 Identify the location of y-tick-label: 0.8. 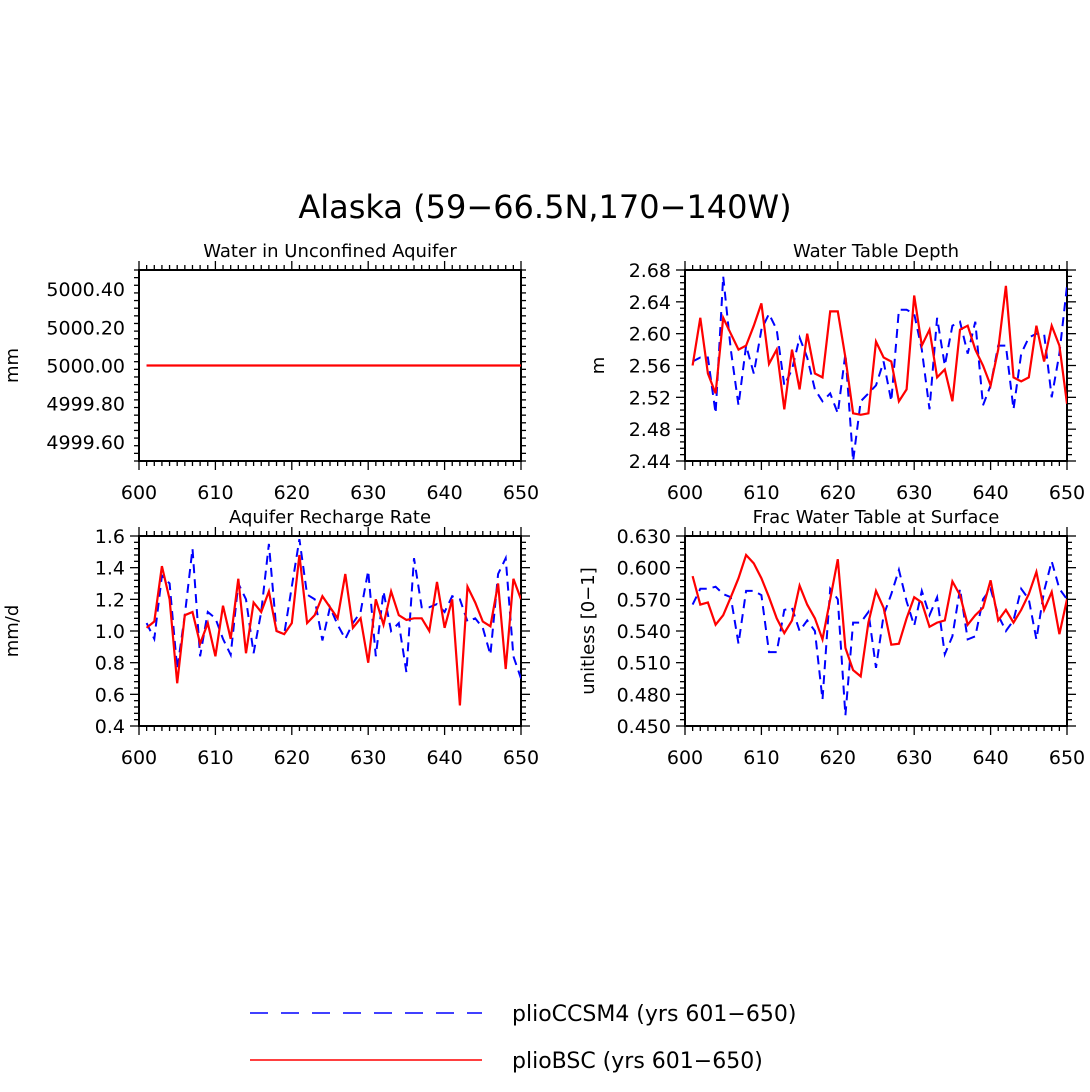
(110, 664).